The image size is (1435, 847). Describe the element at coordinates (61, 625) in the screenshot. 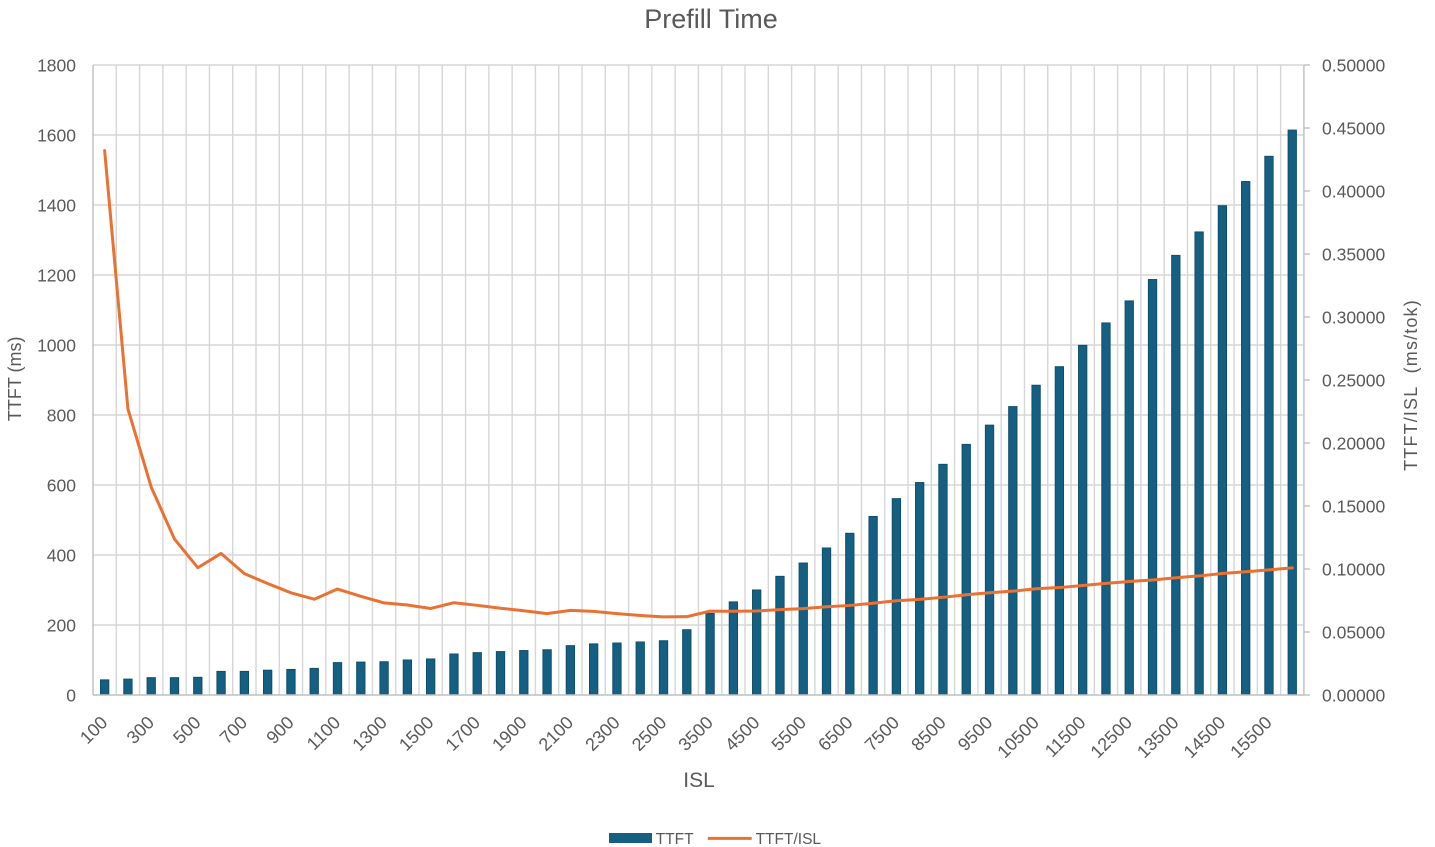

I see `svg-text: 200` at that location.